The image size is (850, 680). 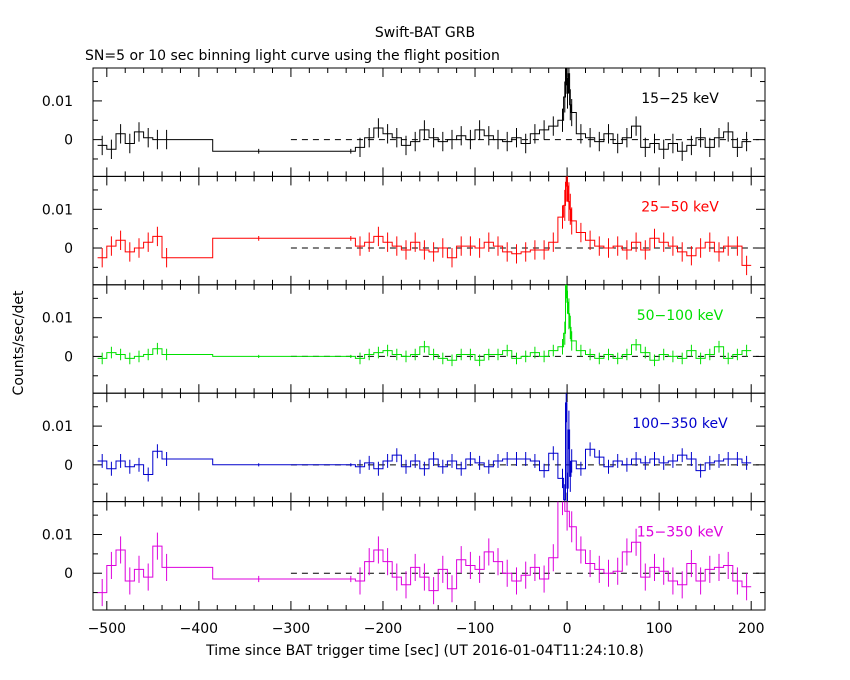 What do you see at coordinates (680, 99) in the screenshot?
I see `band-label: 15−25 keV` at bounding box center [680, 99].